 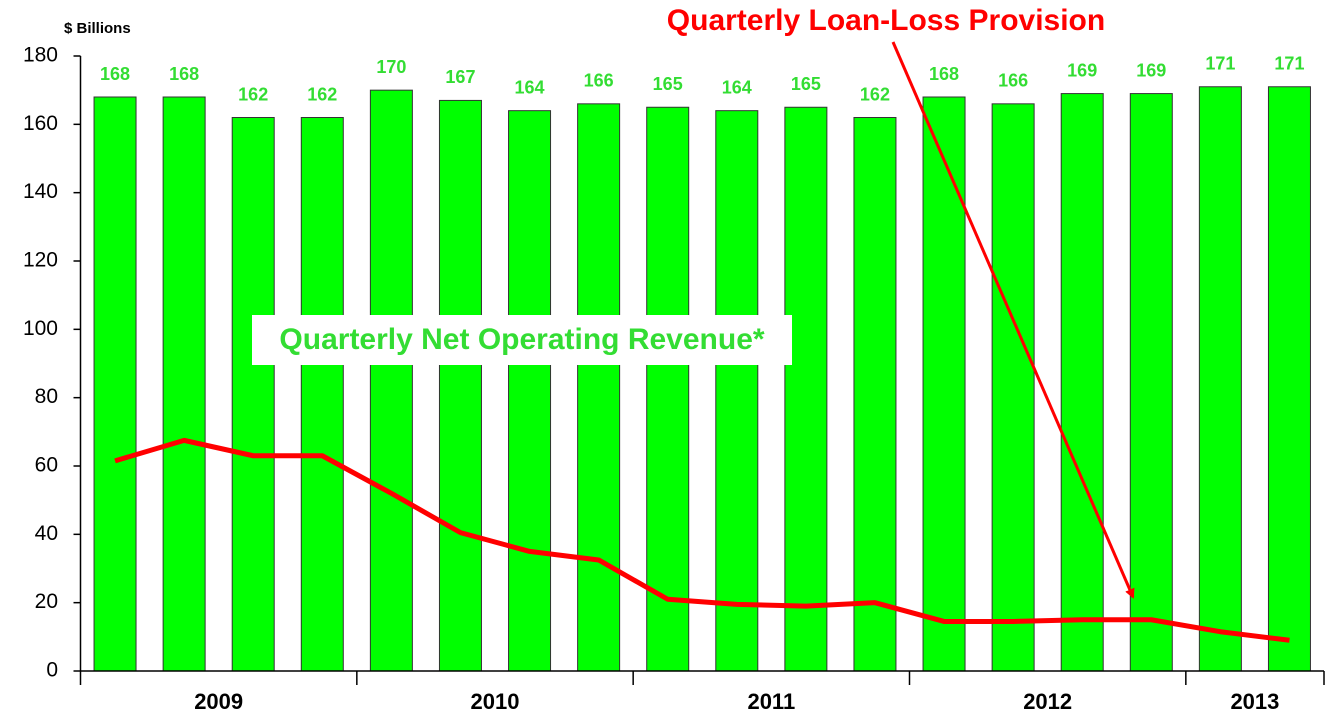 What do you see at coordinates (1254, 701) in the screenshot?
I see `x-group-label: 2013` at bounding box center [1254, 701].